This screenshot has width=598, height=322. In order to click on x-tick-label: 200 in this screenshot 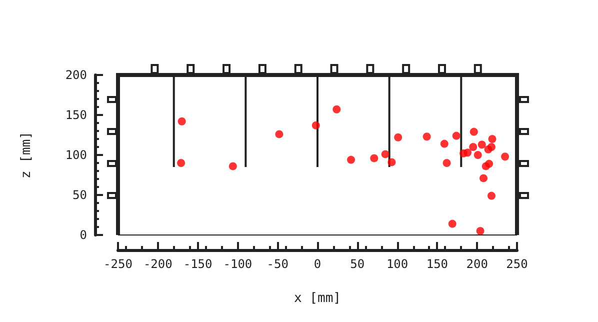, I will do `click(477, 264)`.